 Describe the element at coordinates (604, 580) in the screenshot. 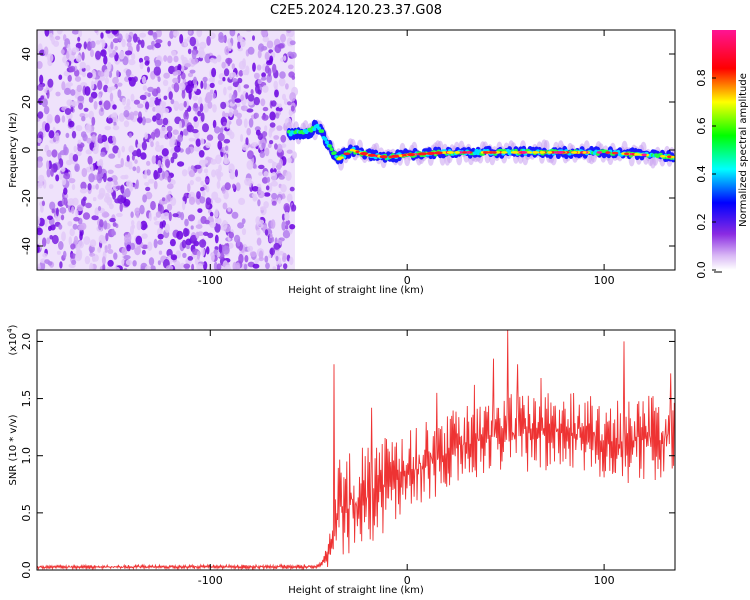

I see `x-tick-label: 100` at that location.